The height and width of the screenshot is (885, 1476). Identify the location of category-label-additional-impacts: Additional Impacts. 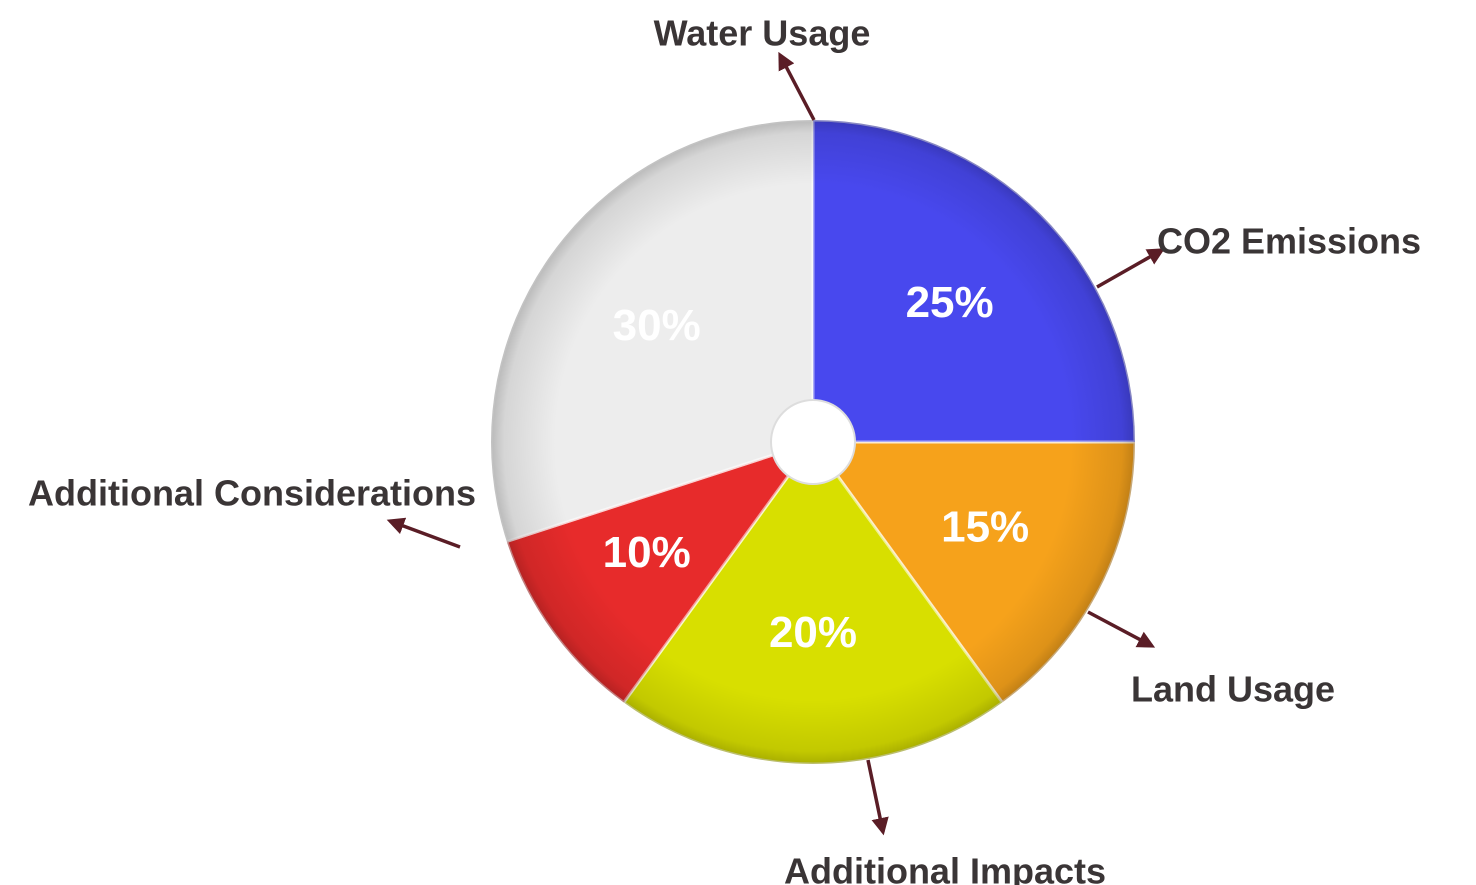
(945, 868).